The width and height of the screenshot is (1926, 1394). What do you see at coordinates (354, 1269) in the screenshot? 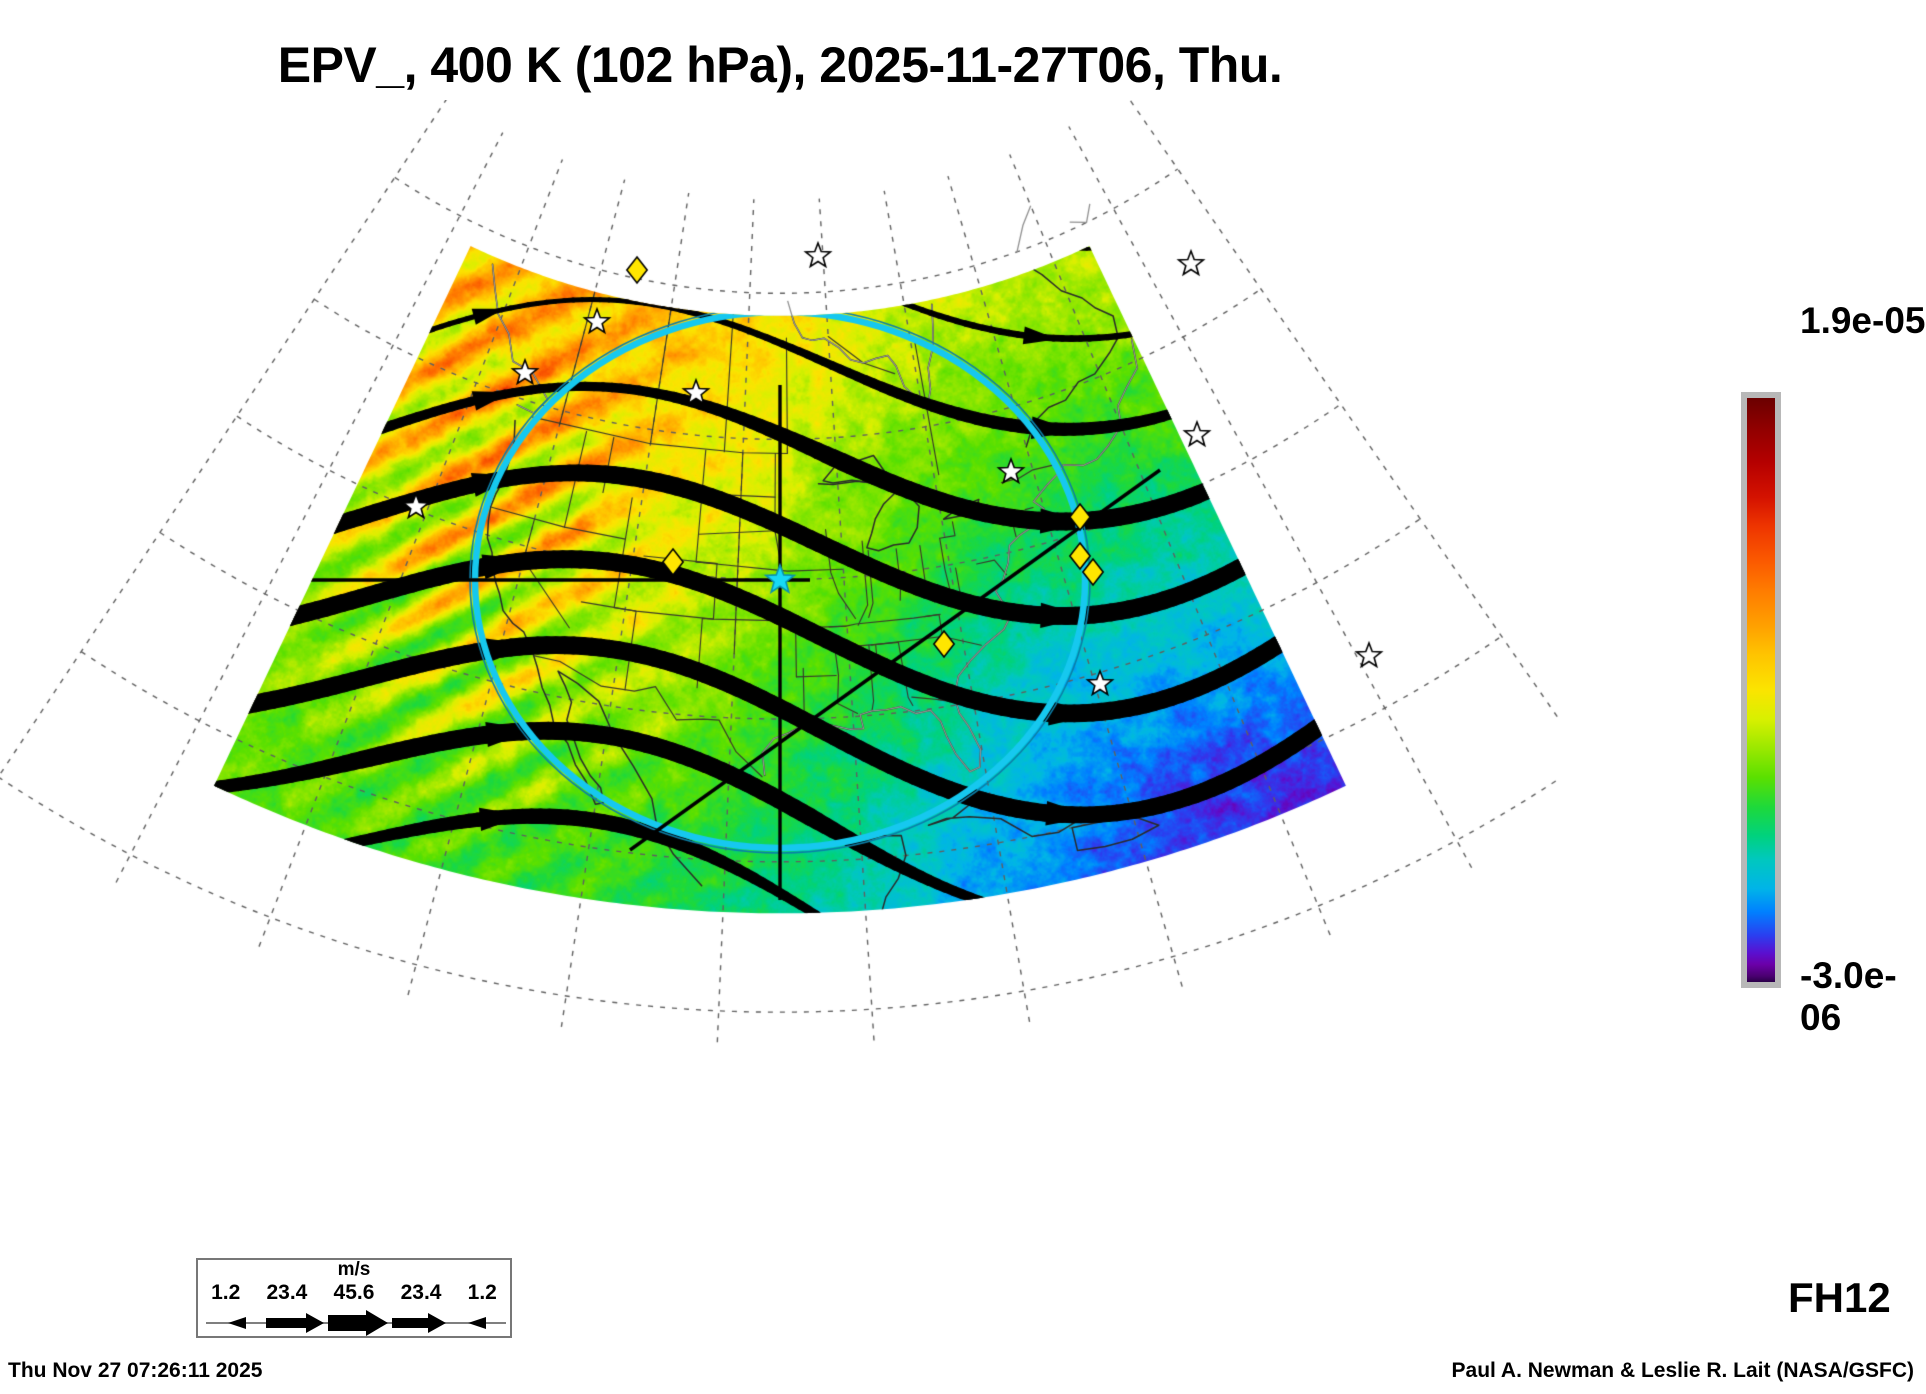
I see `wind-legend-unit-label: m/s` at bounding box center [354, 1269].